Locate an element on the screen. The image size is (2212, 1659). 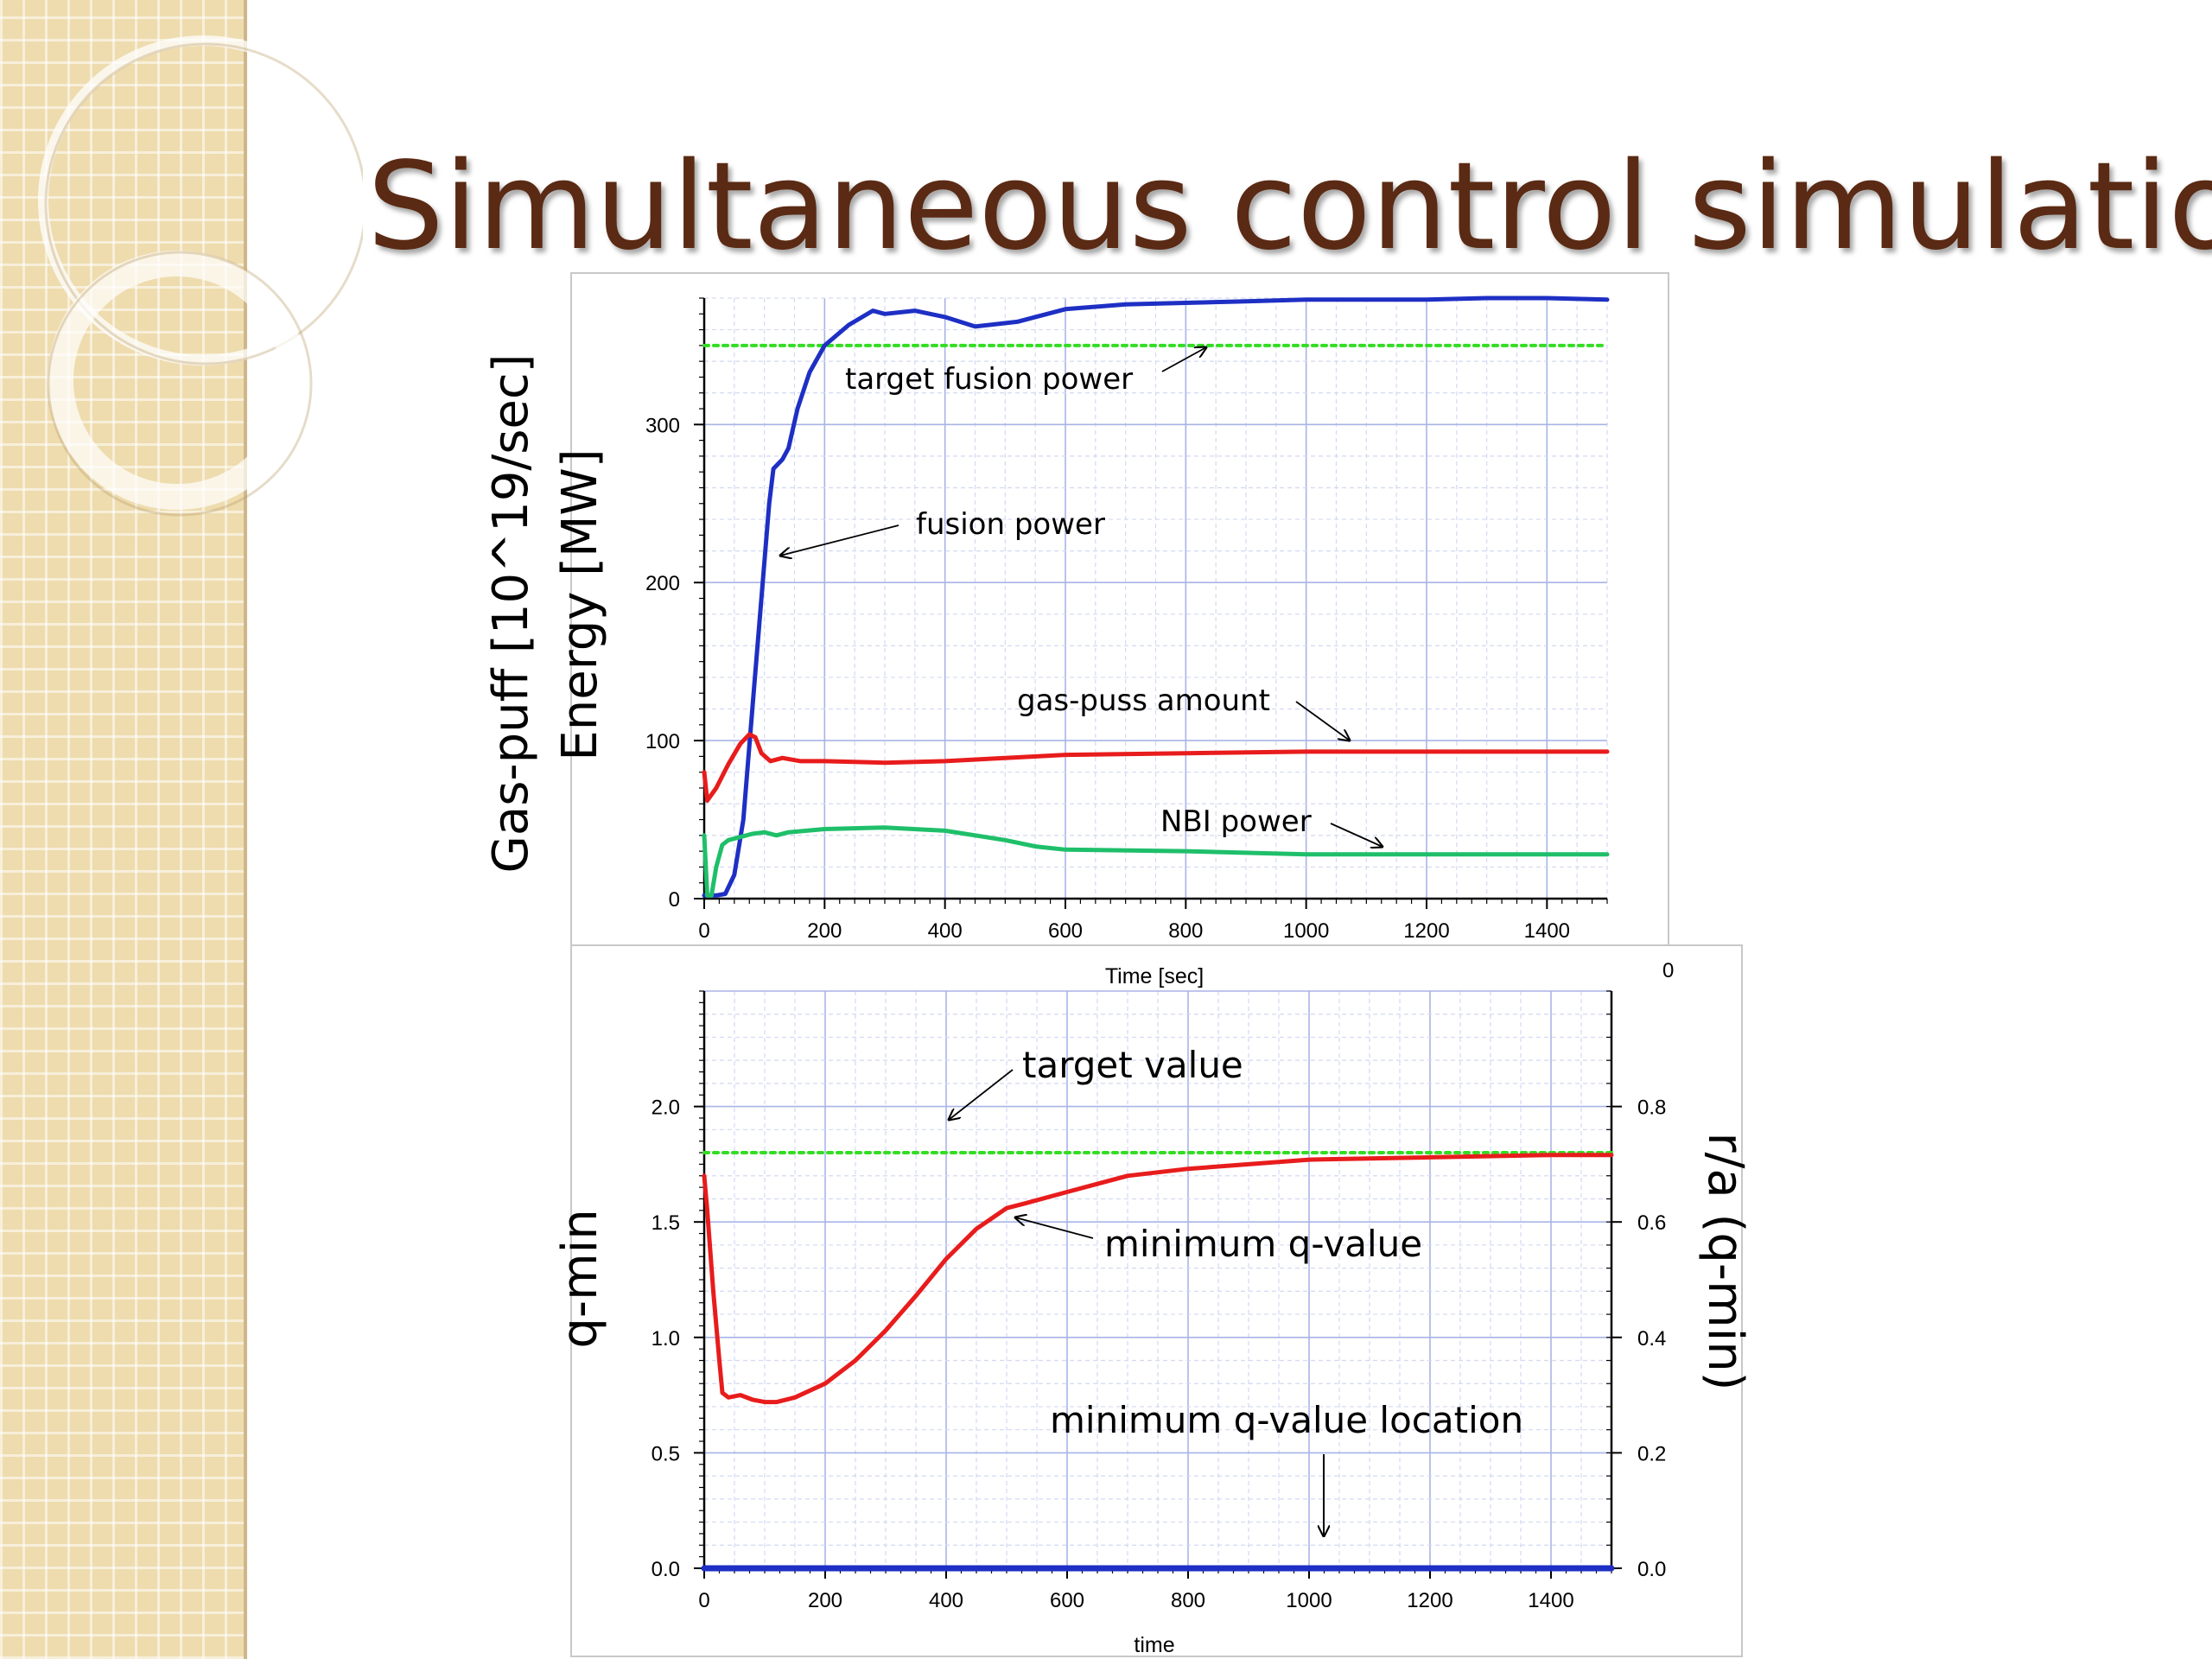
annotation-minimum-q-value-location: minimum q-value location is located at coordinates (1286, 1420).